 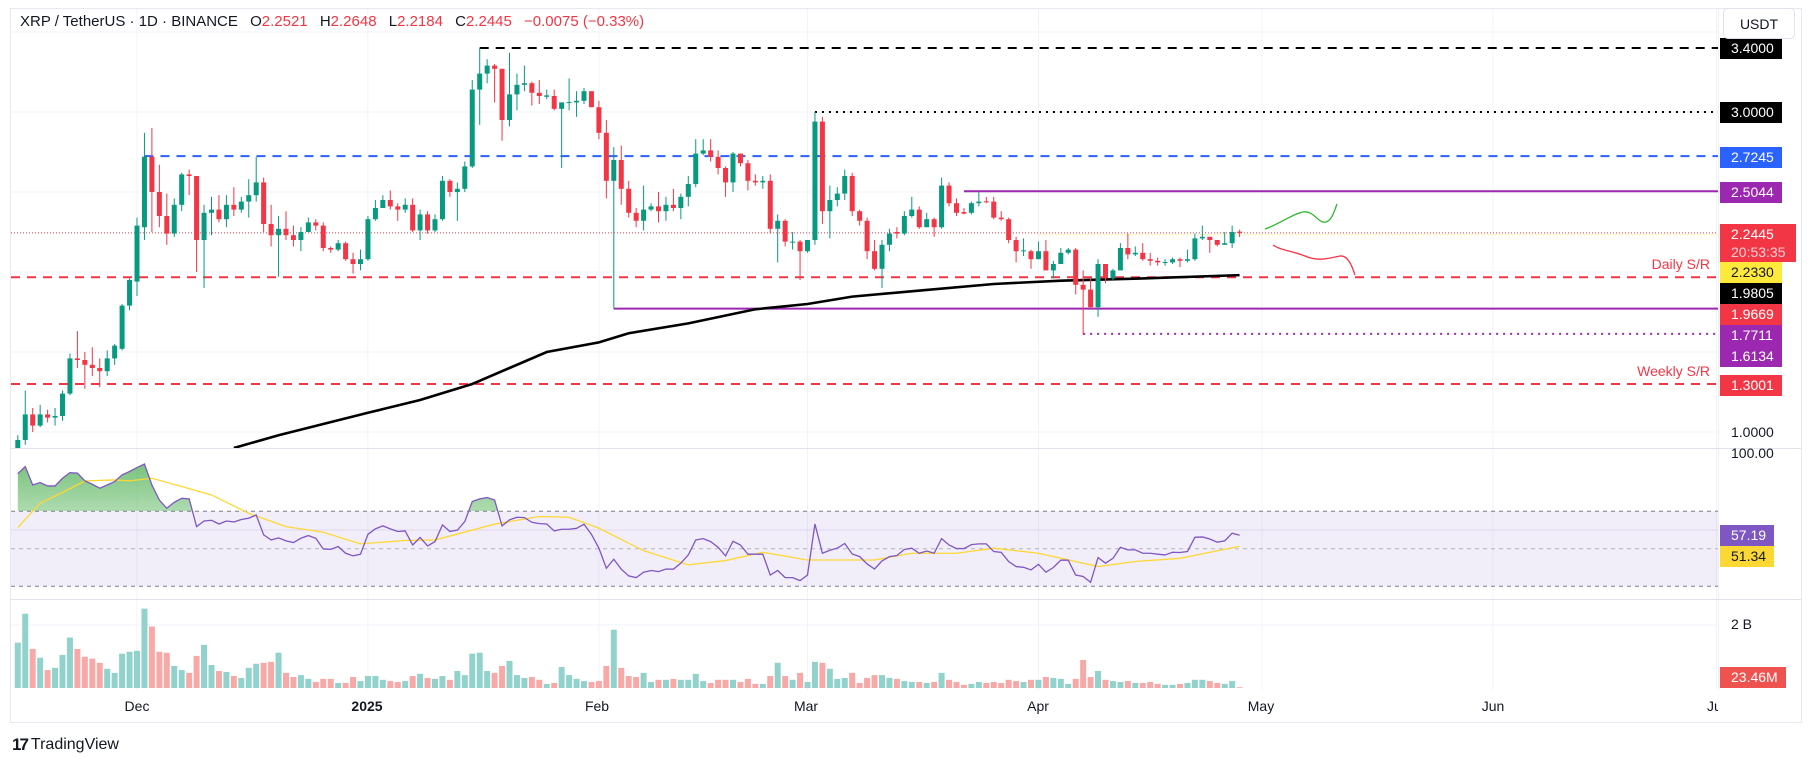 I want to click on bearish-projection-path, so click(x=1314, y=260).